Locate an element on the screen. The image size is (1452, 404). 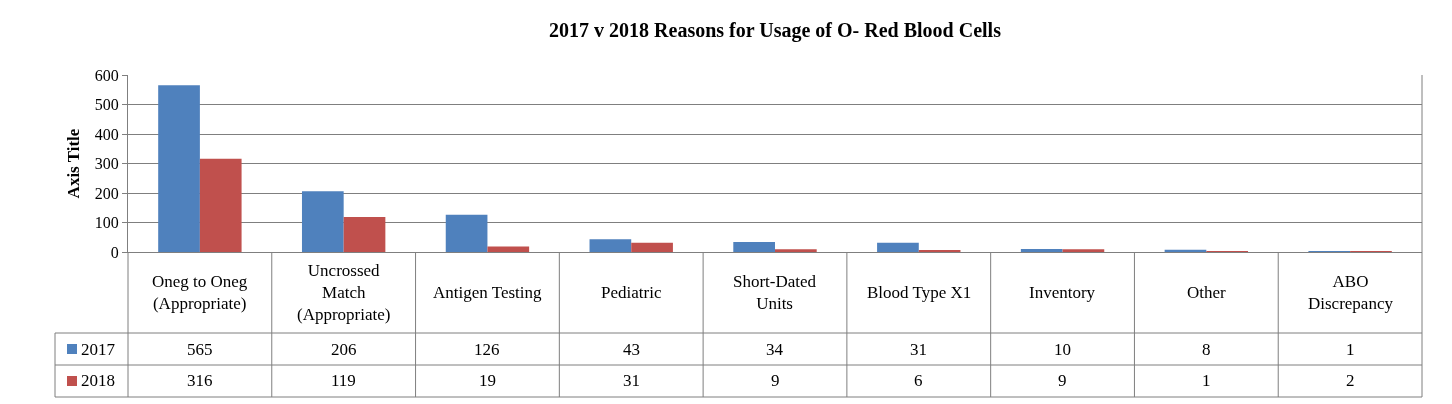
data-label: 34 is located at coordinates (775, 349).